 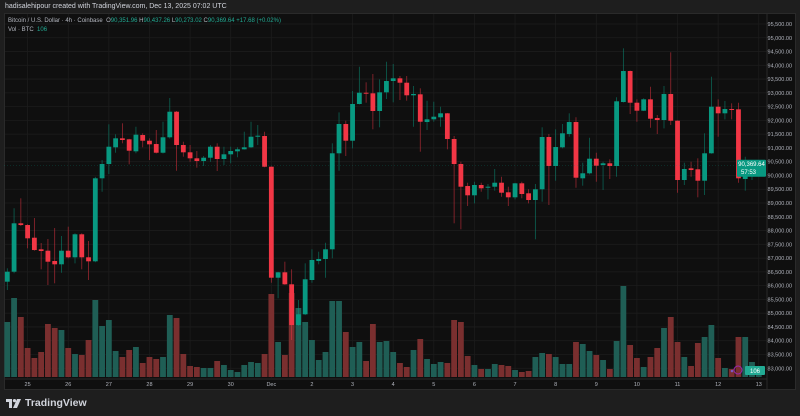 What do you see at coordinates (751, 165) in the screenshot?
I see `price-tag-value: 90,369.64` at bounding box center [751, 165].